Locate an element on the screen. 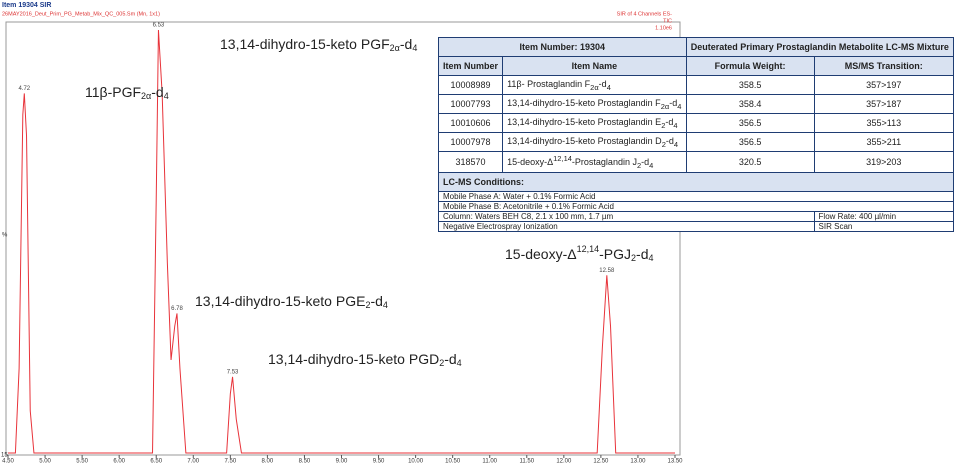 The width and height of the screenshot is (960, 465). section-title: LC-MS Conditions: is located at coordinates (696, 181).